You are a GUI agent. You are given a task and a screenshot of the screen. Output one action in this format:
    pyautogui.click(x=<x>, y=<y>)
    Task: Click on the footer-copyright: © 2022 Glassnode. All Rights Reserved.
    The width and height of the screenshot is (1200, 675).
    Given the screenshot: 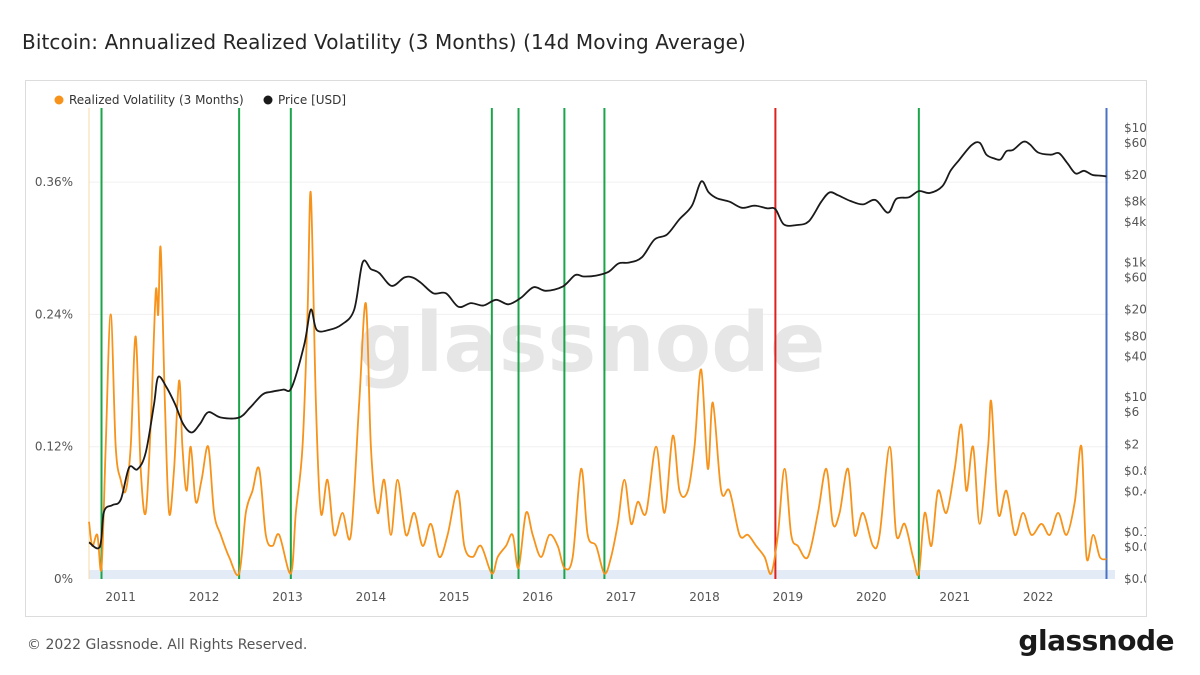 What is the action you would take?
    pyautogui.click(x=167, y=645)
    